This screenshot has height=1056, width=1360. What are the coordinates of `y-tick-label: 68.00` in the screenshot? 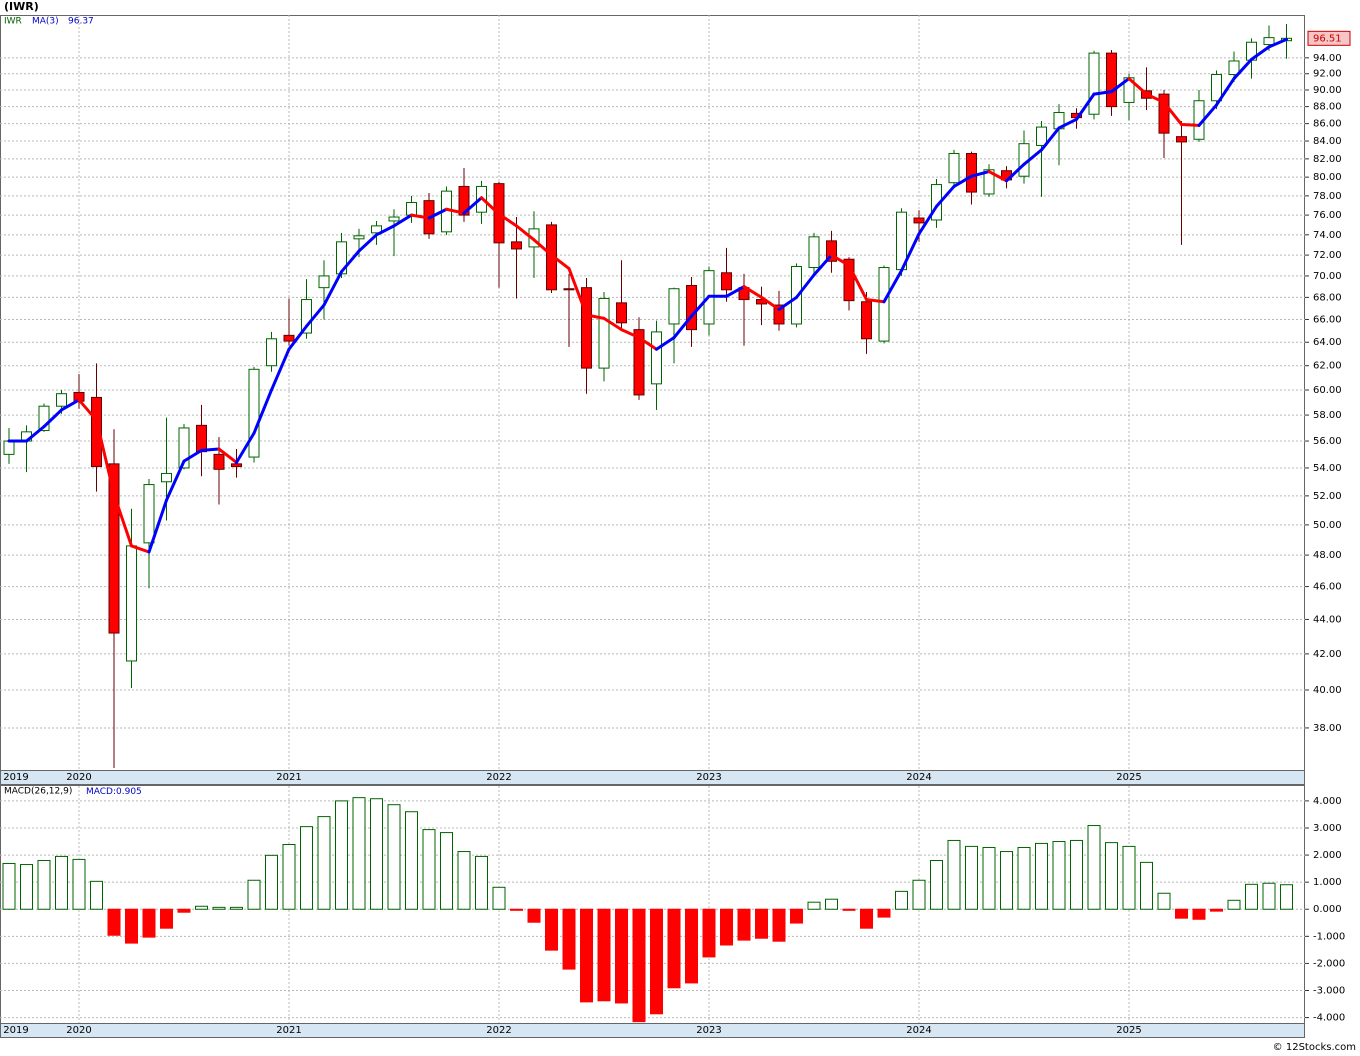 It's located at (1327, 297).